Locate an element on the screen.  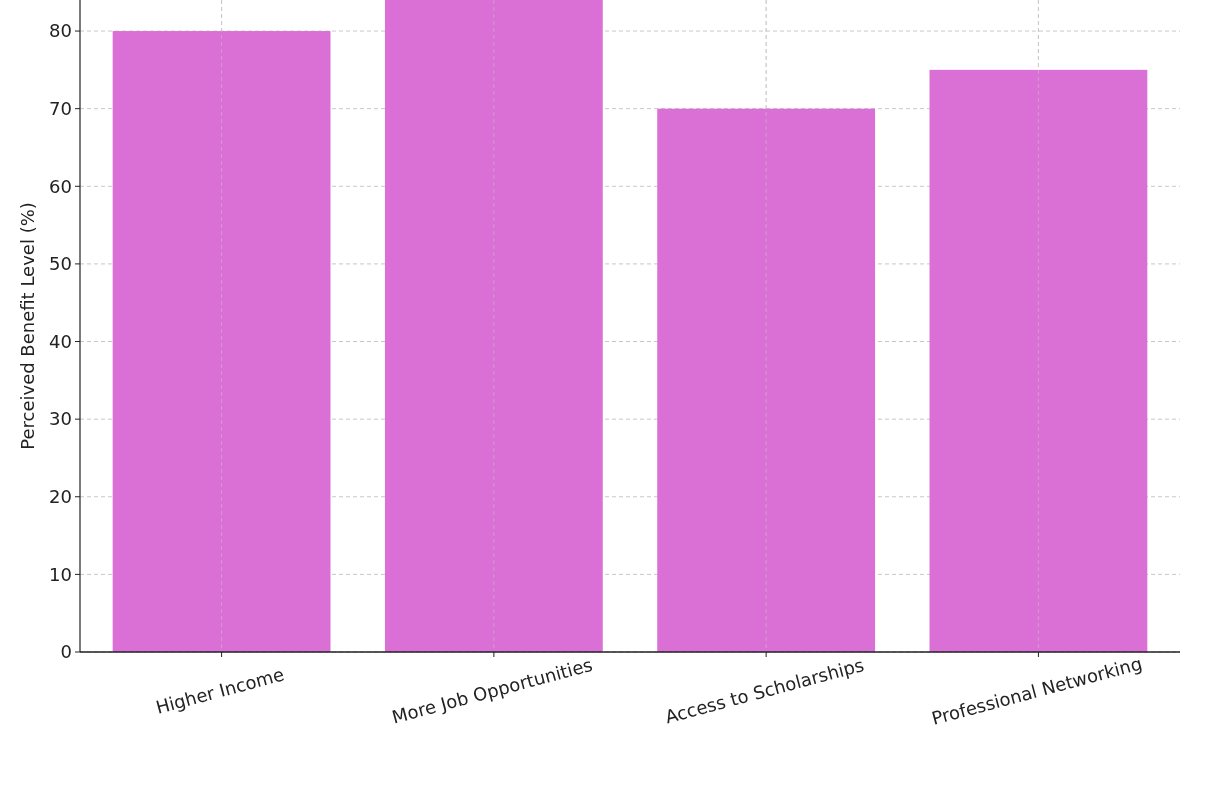
y-tick-label: 0 is located at coordinates (66, 652).